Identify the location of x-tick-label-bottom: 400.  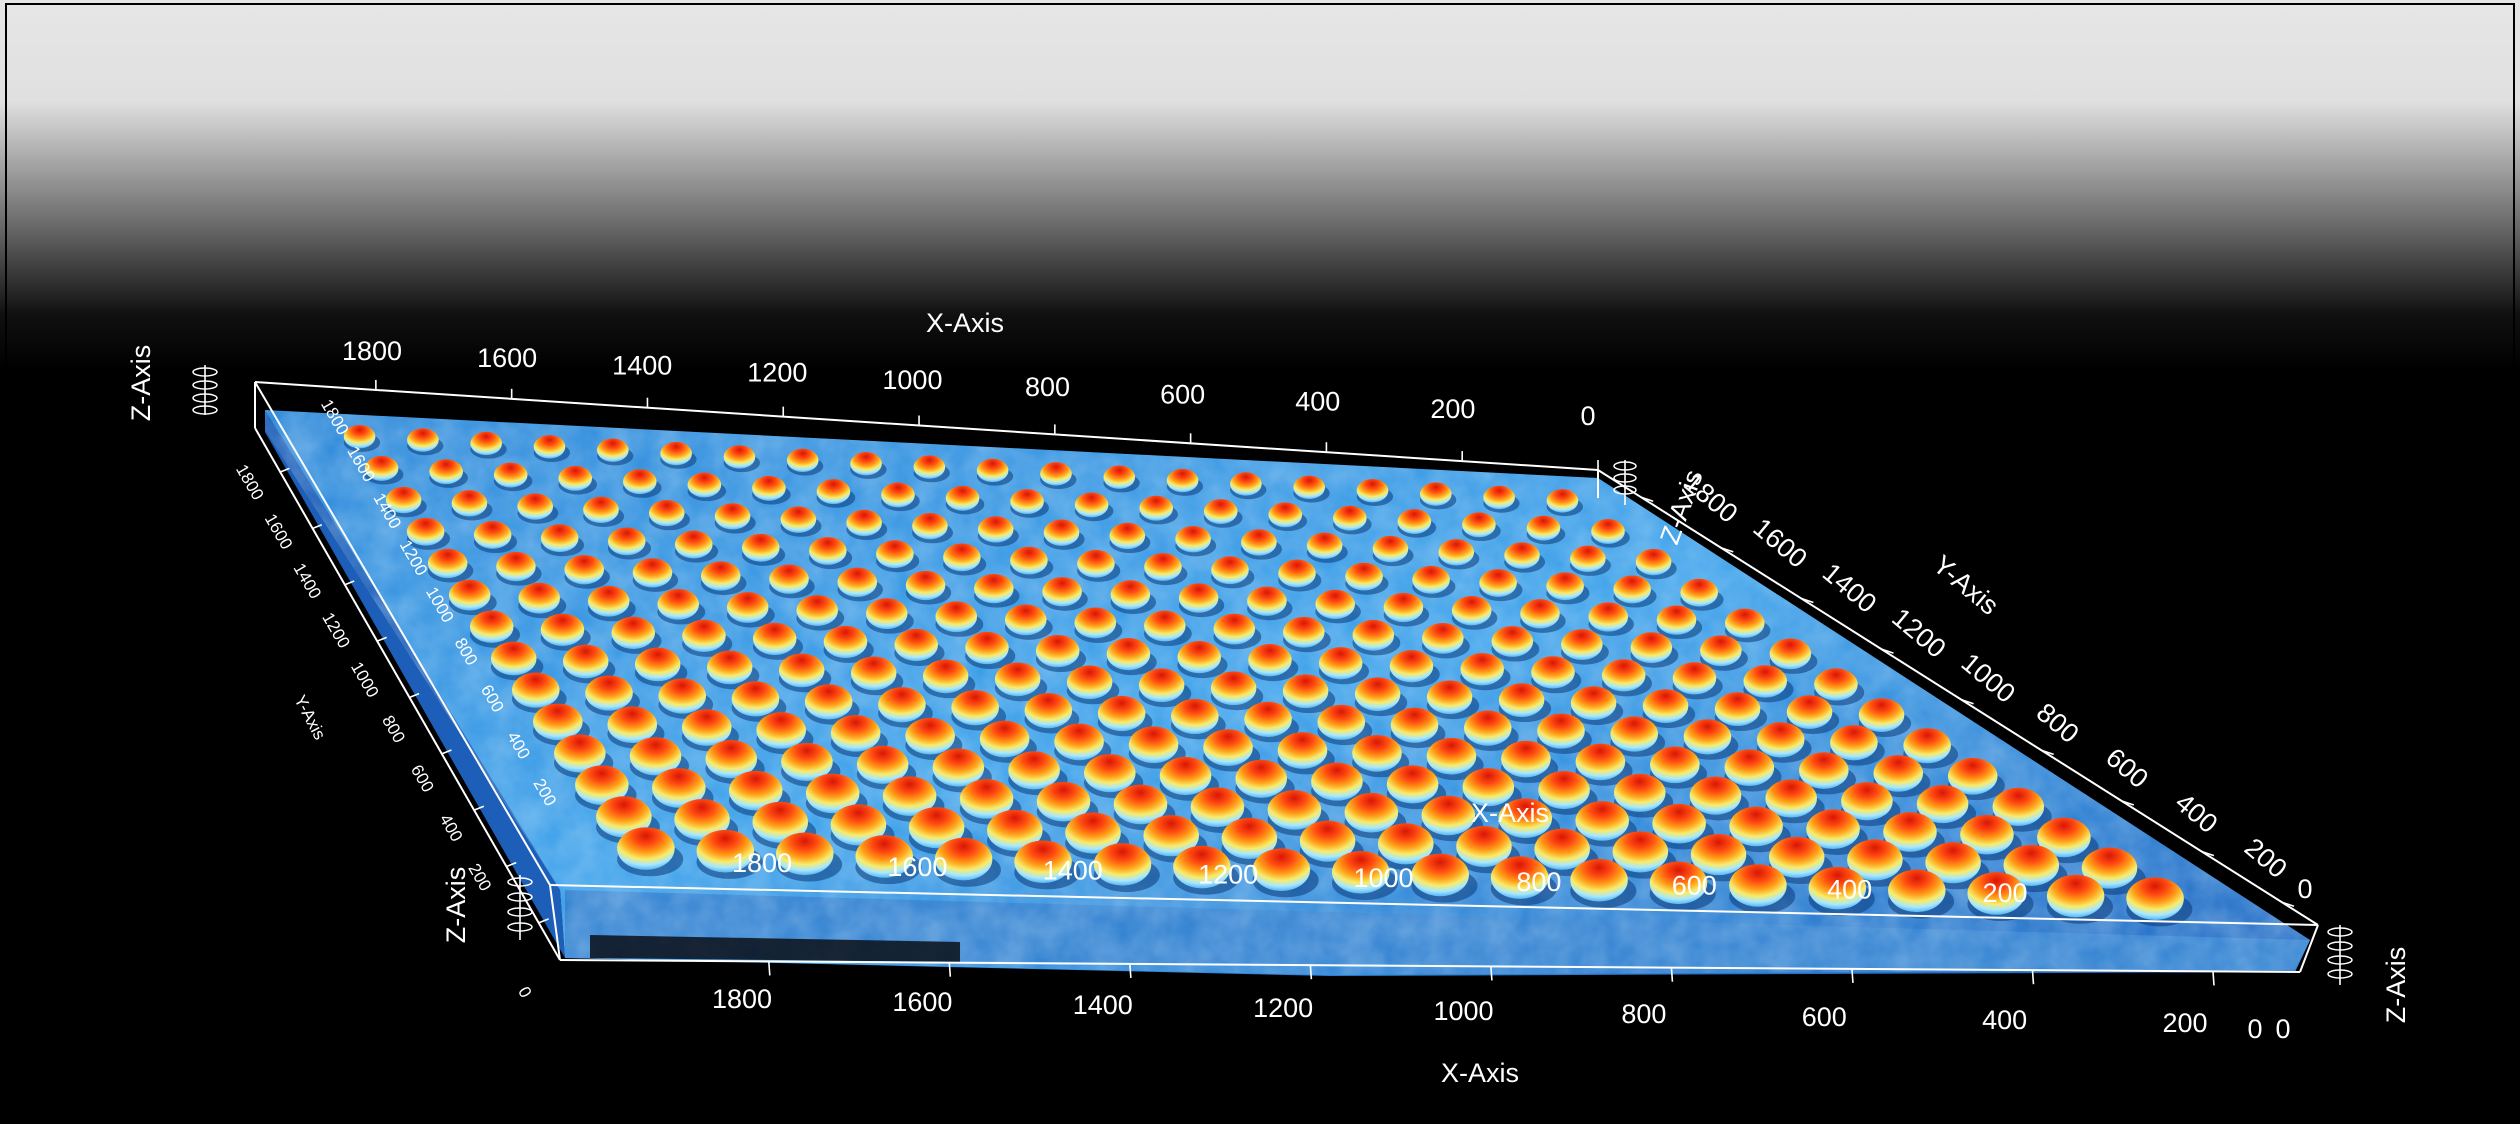
(2004, 1020).